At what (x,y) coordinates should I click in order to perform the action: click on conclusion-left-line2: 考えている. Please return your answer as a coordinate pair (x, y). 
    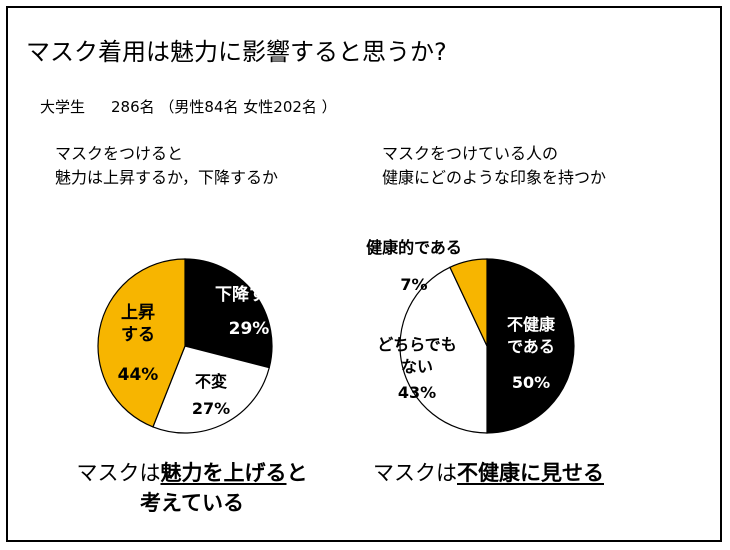
    Looking at the image, I should click on (192, 503).